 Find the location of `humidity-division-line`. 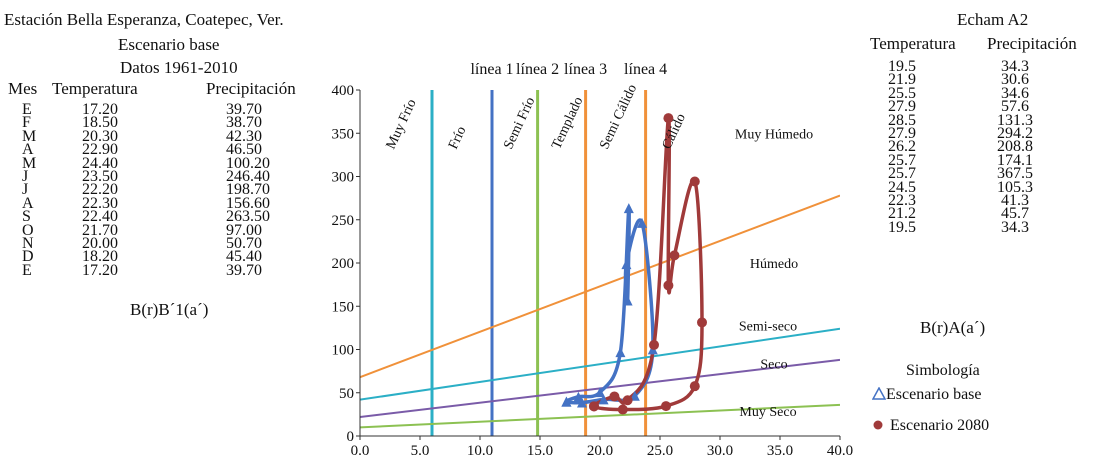

humidity-division-line is located at coordinates (600, 364).